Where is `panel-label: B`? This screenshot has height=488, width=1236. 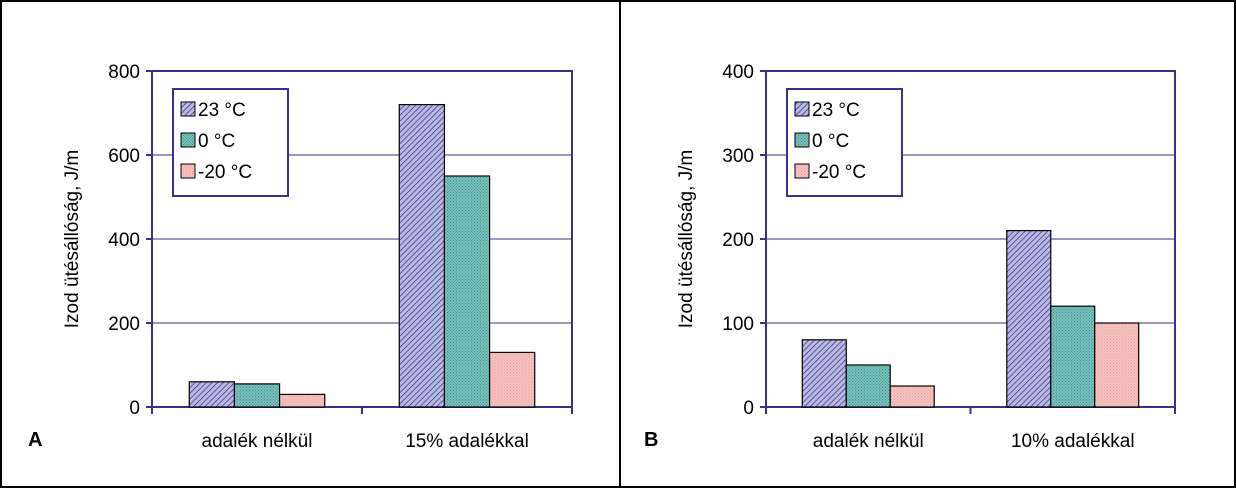
panel-label: B is located at coordinates (651, 440).